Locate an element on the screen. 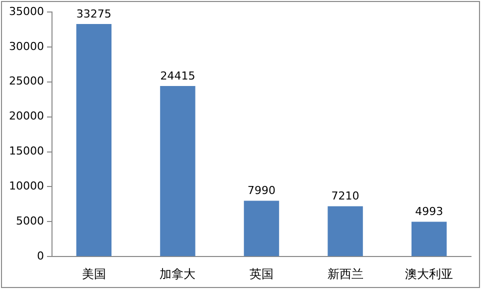  x-tick-label: 澳大利亚 is located at coordinates (429, 273).